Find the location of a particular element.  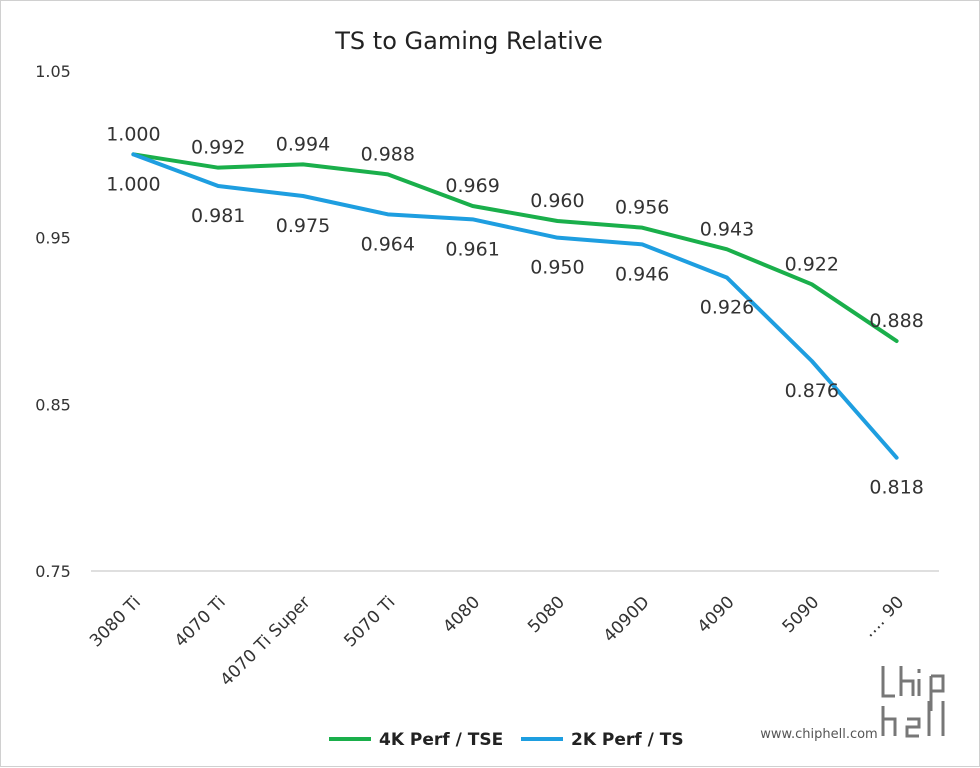

legend-label: 2K Perf / TS is located at coordinates (627, 740).